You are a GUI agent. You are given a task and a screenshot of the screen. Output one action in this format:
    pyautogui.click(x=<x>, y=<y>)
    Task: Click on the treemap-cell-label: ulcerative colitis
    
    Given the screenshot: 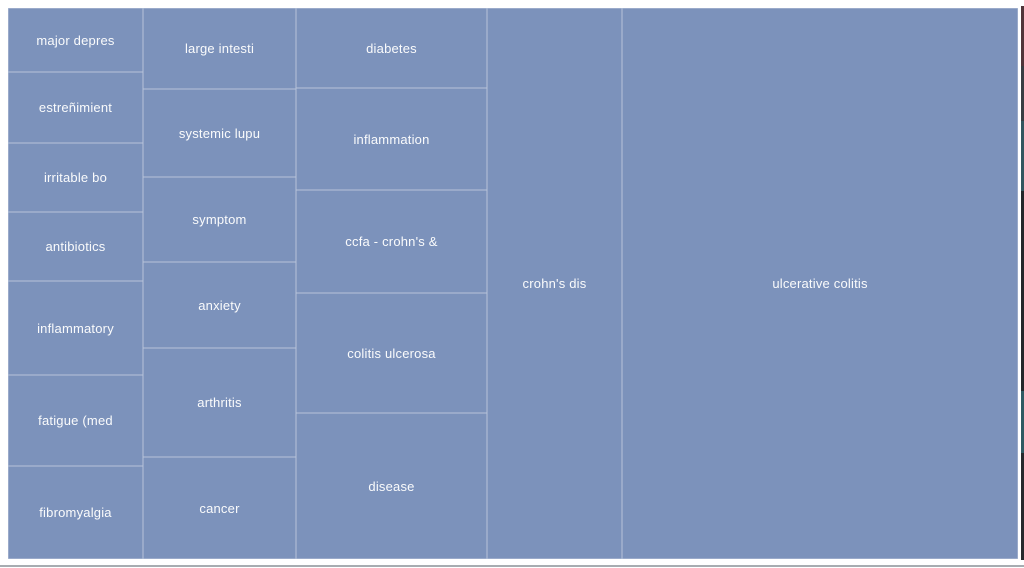 What is the action you would take?
    pyautogui.click(x=820, y=283)
    